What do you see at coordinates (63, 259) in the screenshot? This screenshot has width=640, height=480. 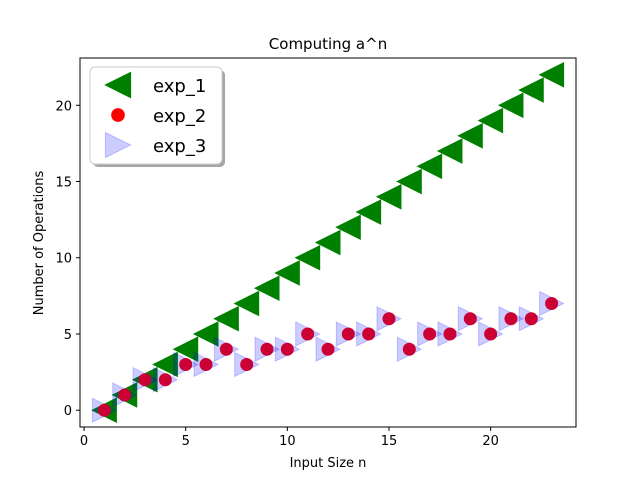 I see `y-tick-label: 10` at bounding box center [63, 259].